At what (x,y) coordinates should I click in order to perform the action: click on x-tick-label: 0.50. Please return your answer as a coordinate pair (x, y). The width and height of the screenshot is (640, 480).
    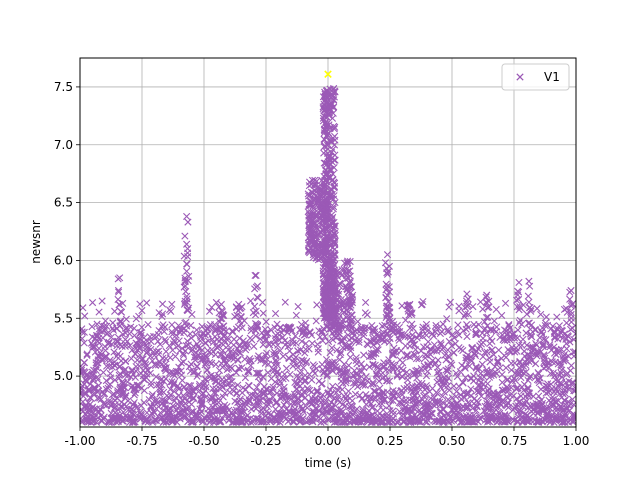
    Looking at the image, I should click on (452, 441).